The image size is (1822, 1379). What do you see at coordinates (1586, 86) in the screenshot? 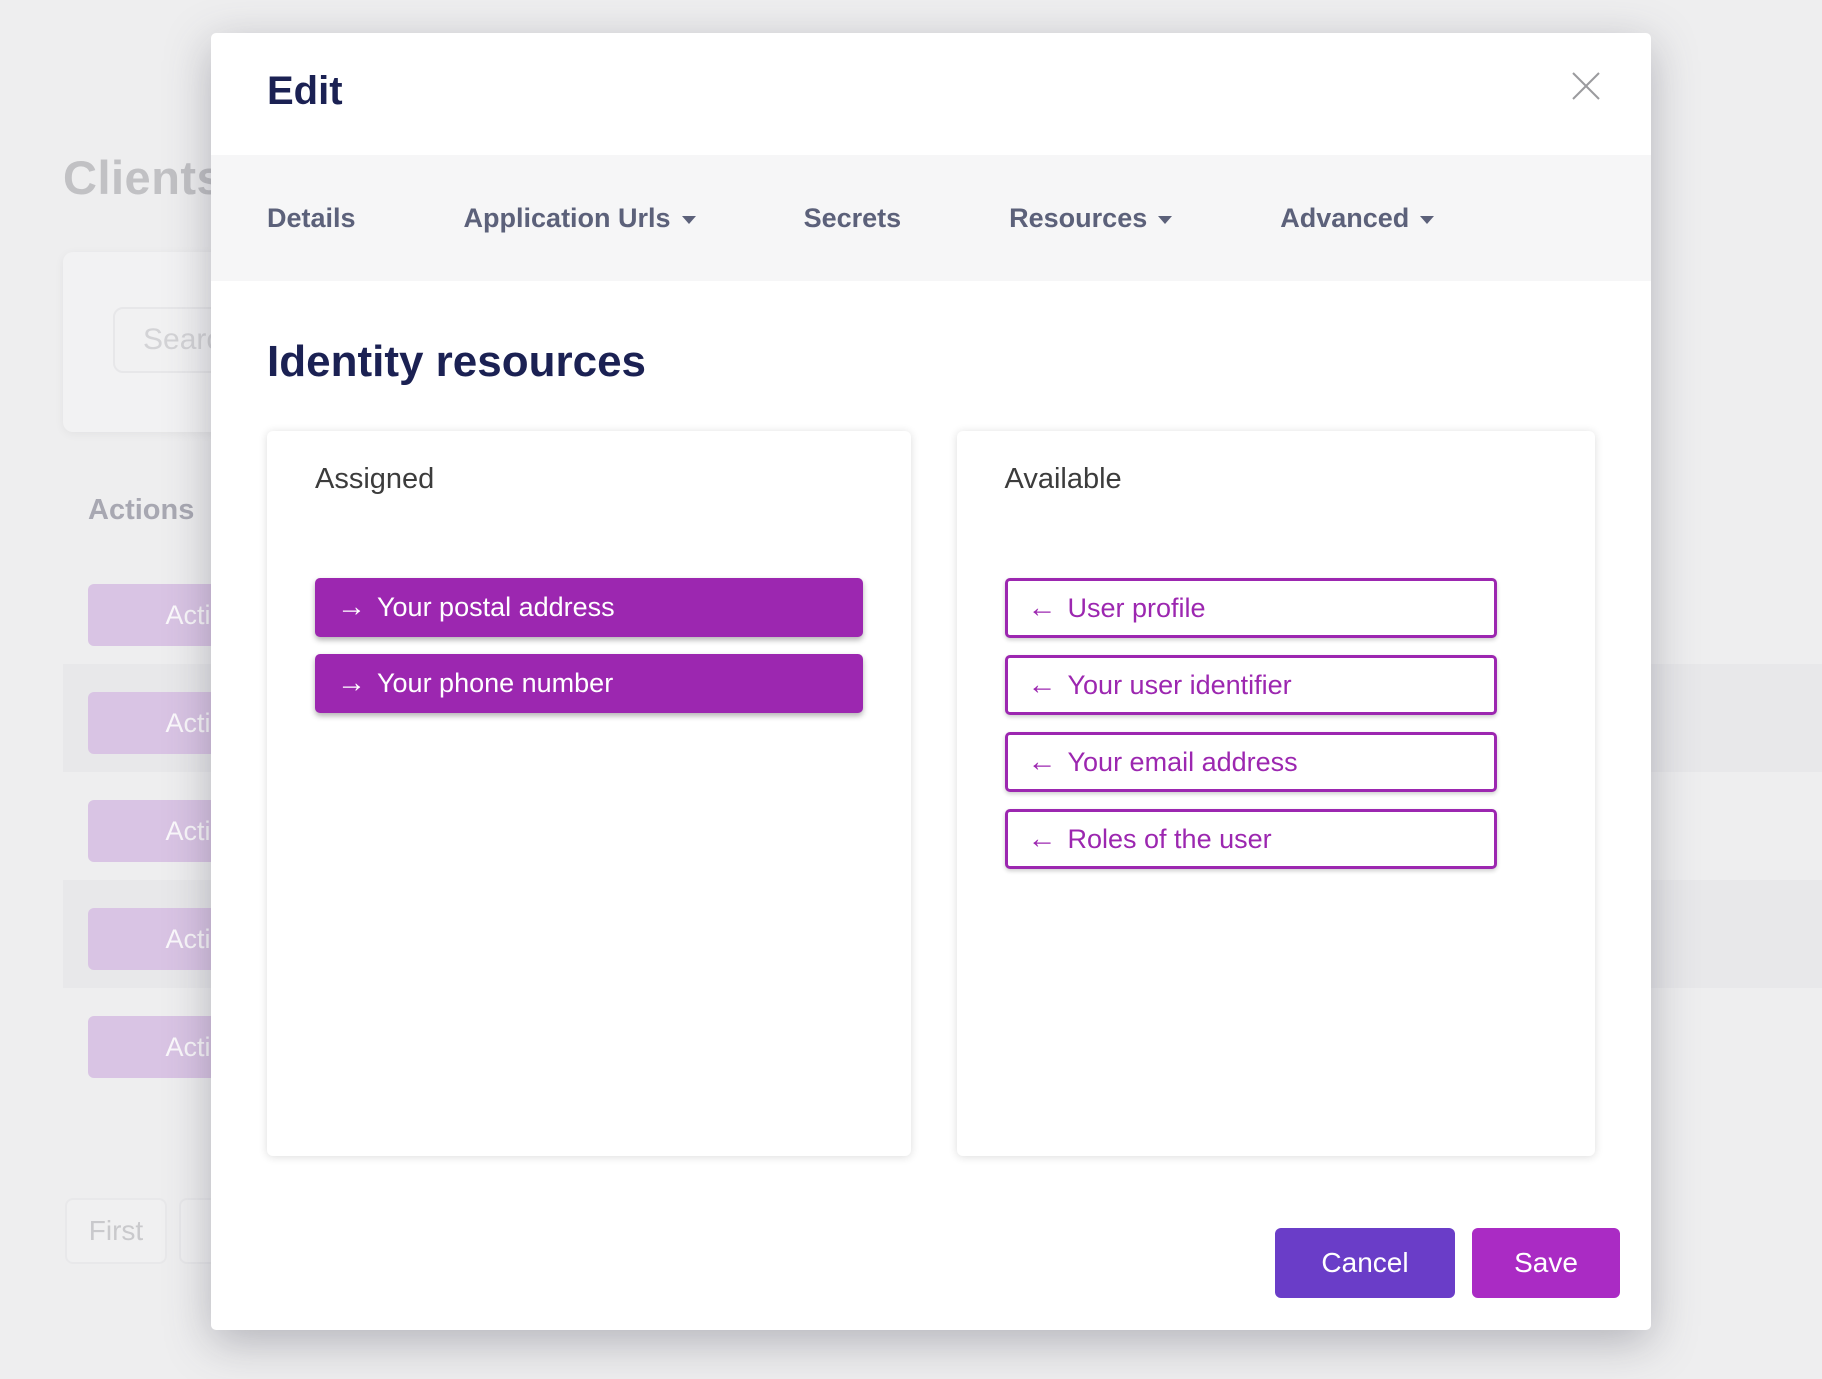
I see `close-icon` at bounding box center [1586, 86].